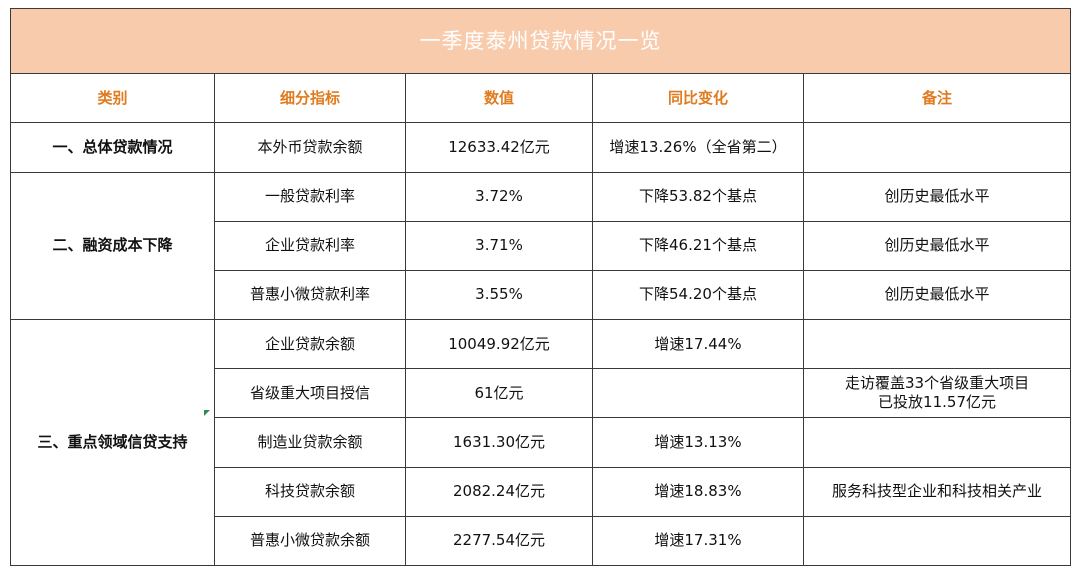 This screenshot has height=576, width=1080. Describe the element at coordinates (698, 98) in the screenshot. I see `header-change: 同比变化` at that location.